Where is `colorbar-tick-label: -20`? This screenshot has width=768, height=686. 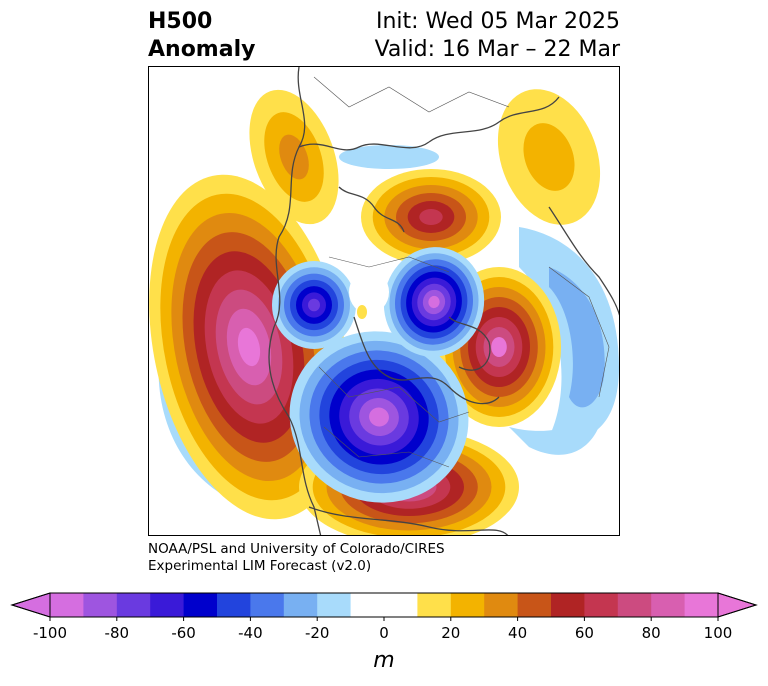
colorbar-tick-label: -20 is located at coordinates (317, 633).